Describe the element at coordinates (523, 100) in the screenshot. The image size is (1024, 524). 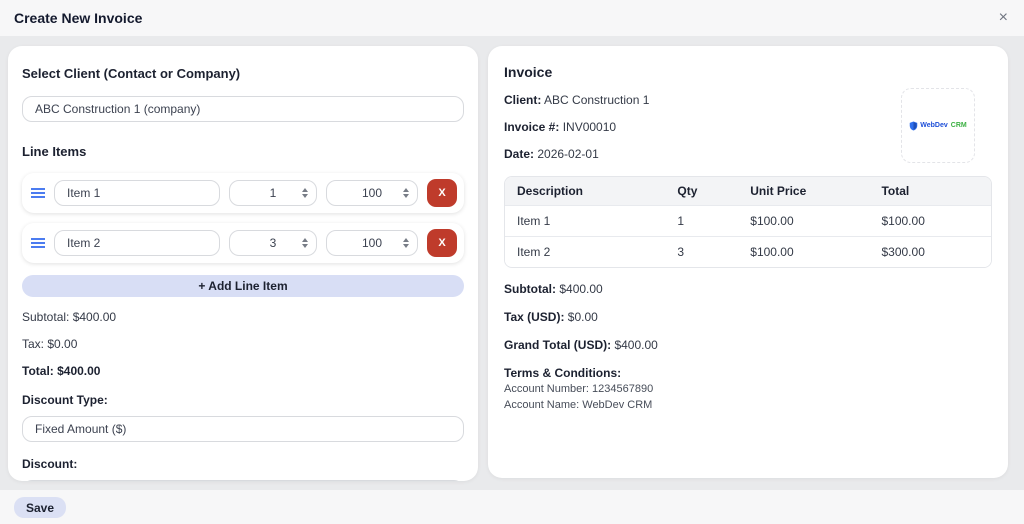
I see `preview-client-label: Client:` at that location.